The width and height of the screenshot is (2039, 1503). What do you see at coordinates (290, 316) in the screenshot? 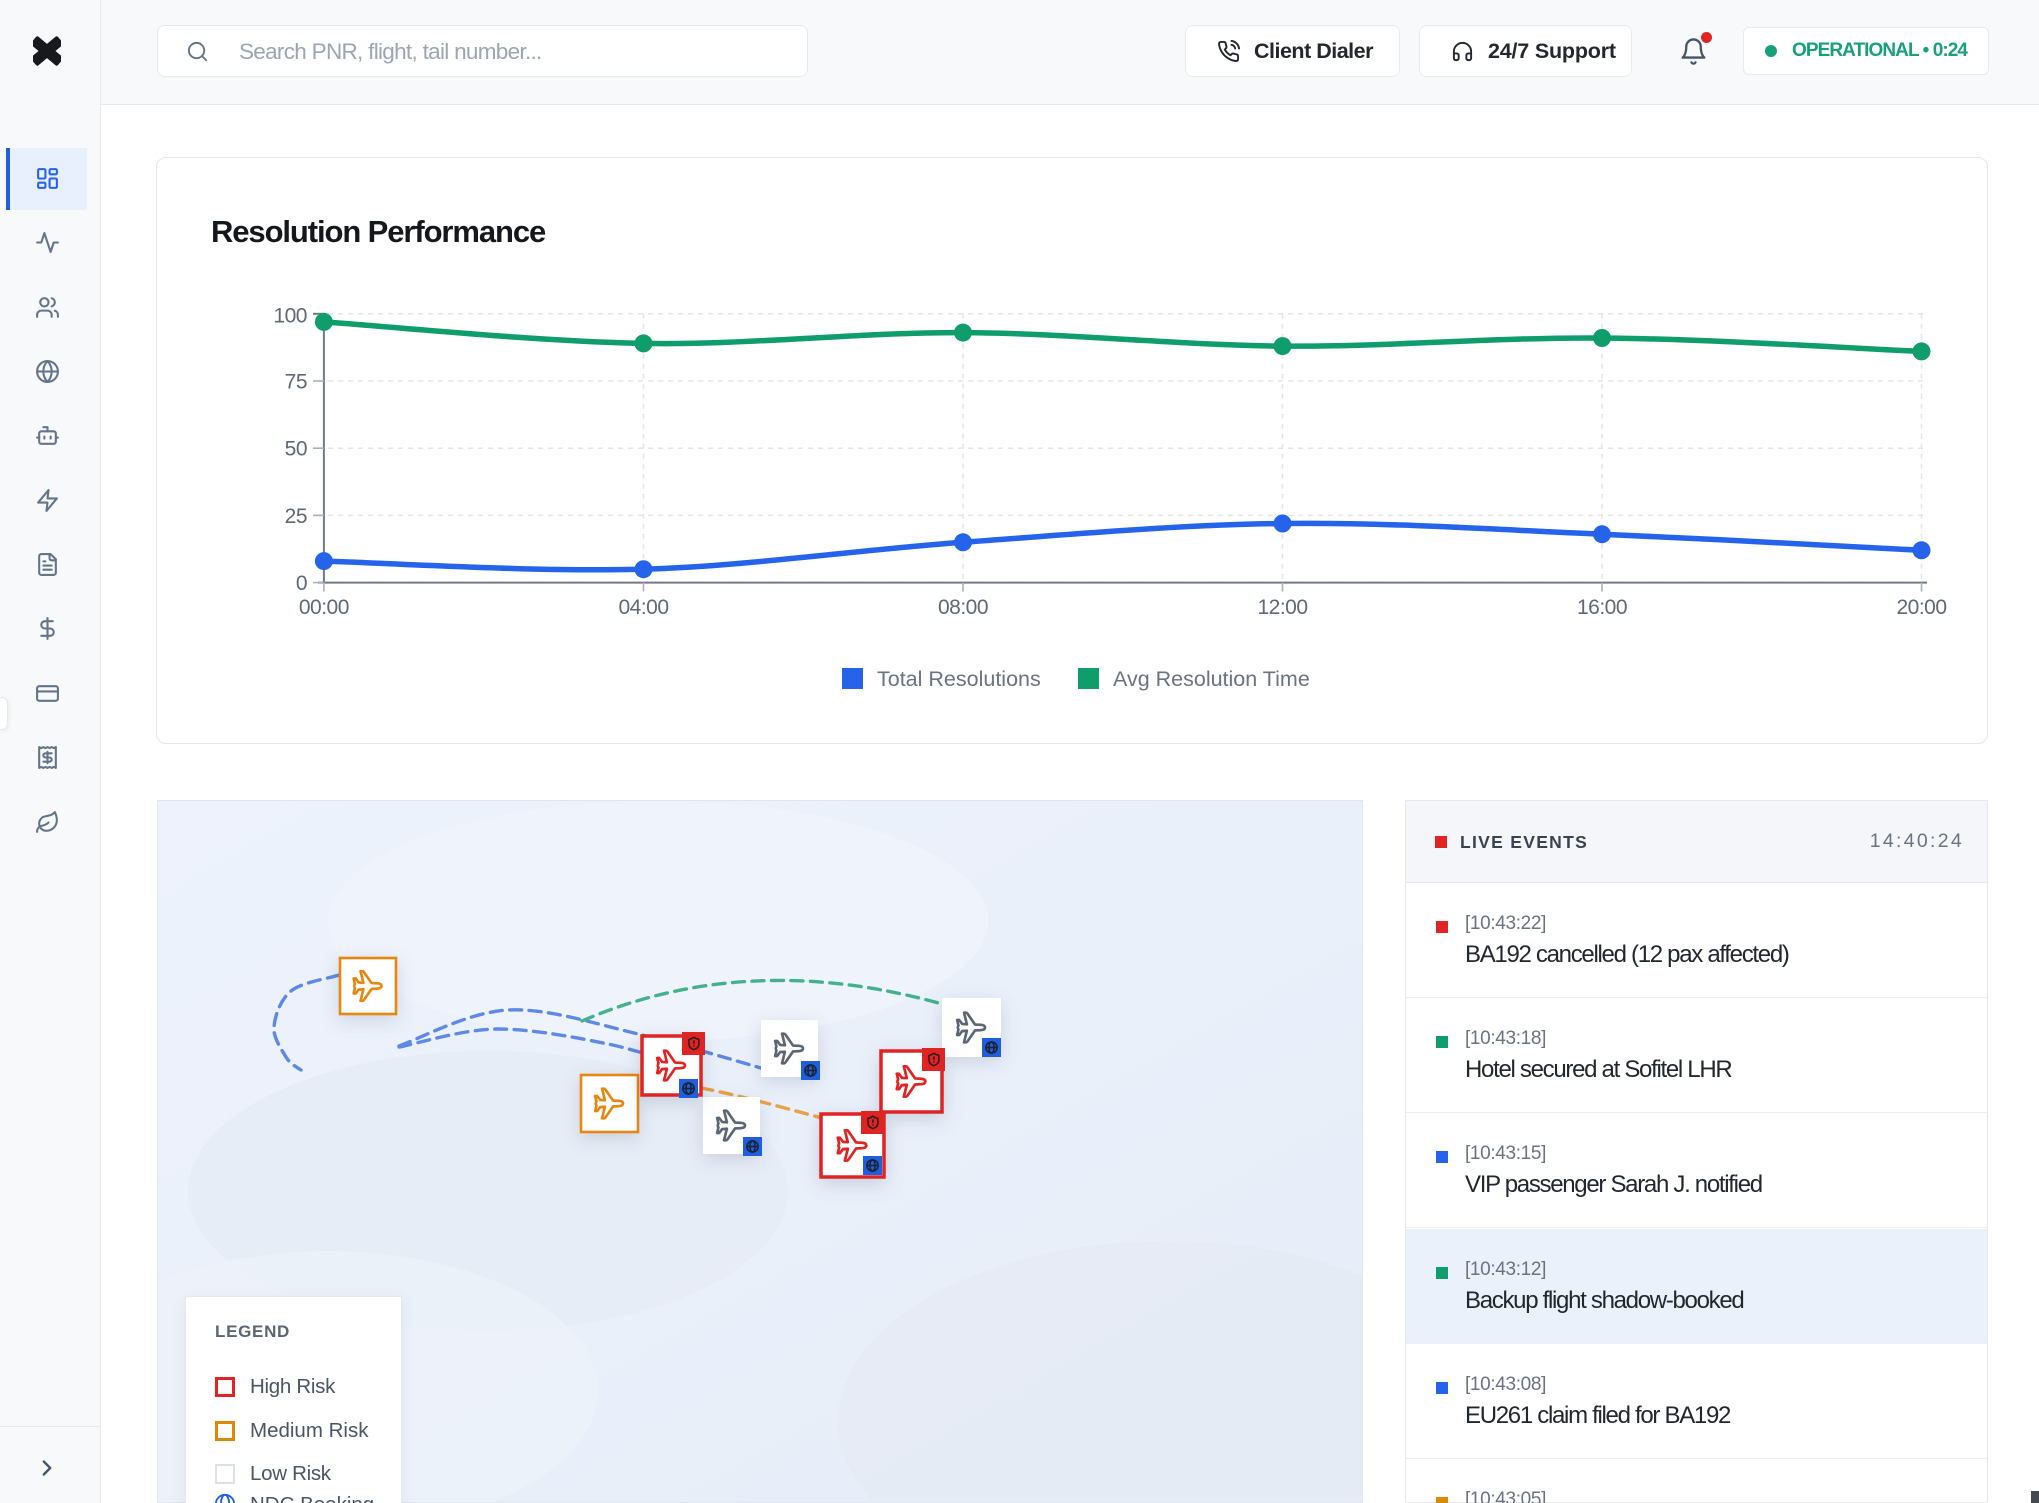
I see `svg-text: 100` at bounding box center [290, 316].